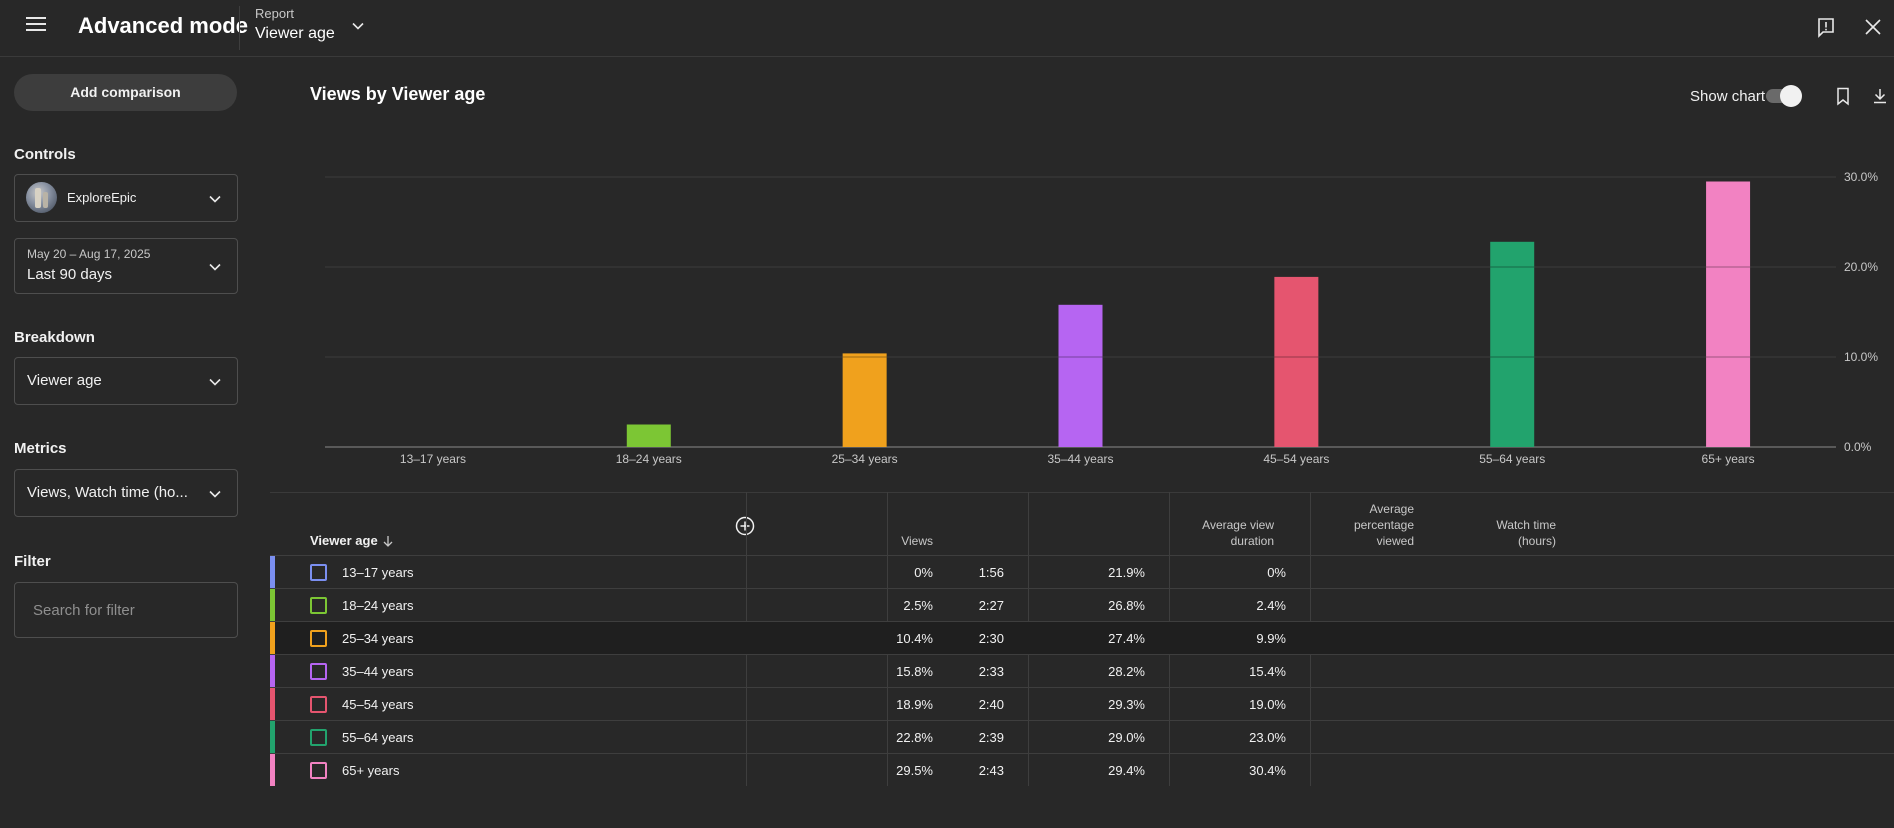 This screenshot has height=828, width=1894. What do you see at coordinates (433, 459) in the screenshot?
I see `x-tick-label: 13–17 years` at bounding box center [433, 459].